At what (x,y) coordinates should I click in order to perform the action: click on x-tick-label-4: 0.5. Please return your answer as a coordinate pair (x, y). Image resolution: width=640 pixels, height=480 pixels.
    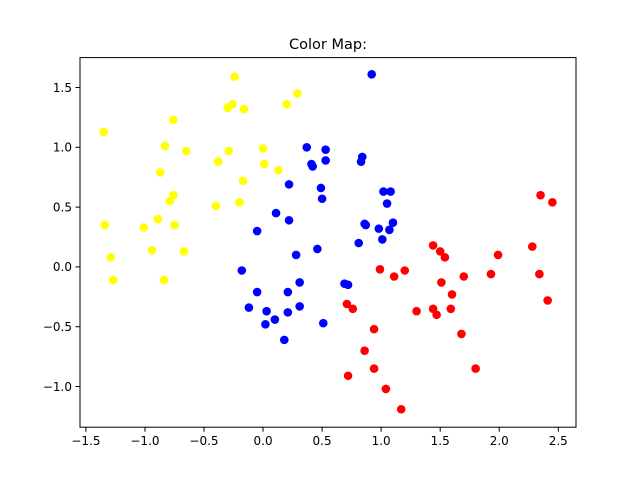
    Looking at the image, I should click on (322, 441).